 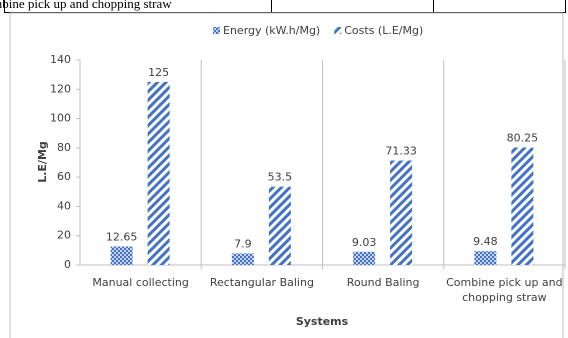 I want to click on y-tick-label: 80, so click(x=64, y=147).